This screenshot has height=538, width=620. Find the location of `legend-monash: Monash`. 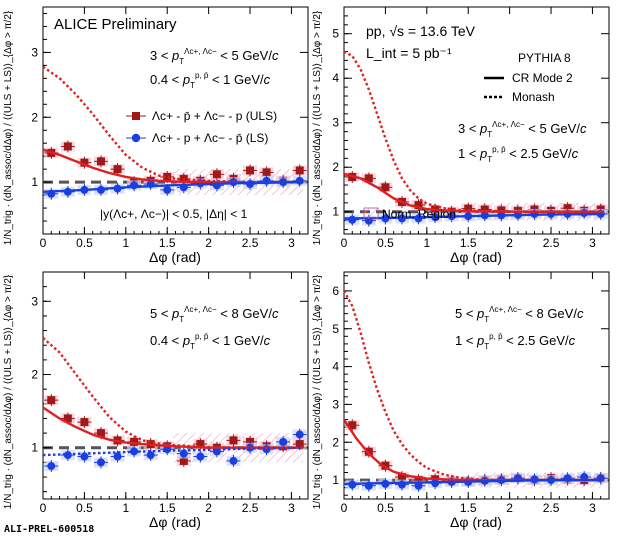

legend-monash: Monash is located at coordinates (519, 97).